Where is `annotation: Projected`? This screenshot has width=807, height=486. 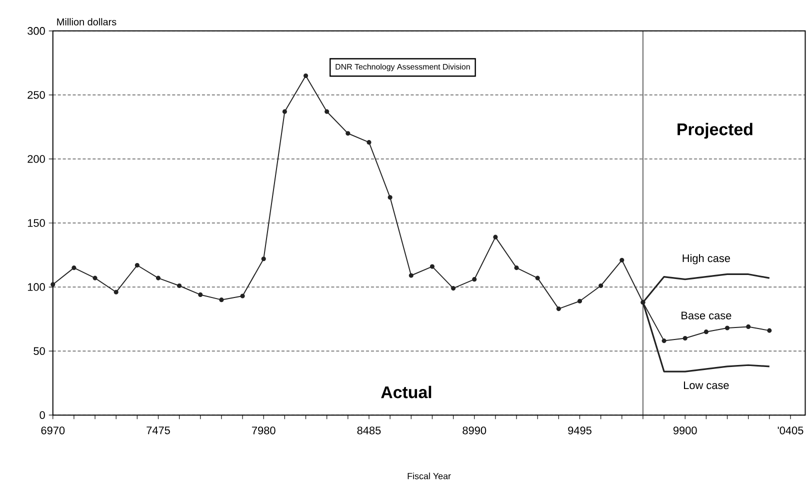
annotation: Projected is located at coordinates (715, 130).